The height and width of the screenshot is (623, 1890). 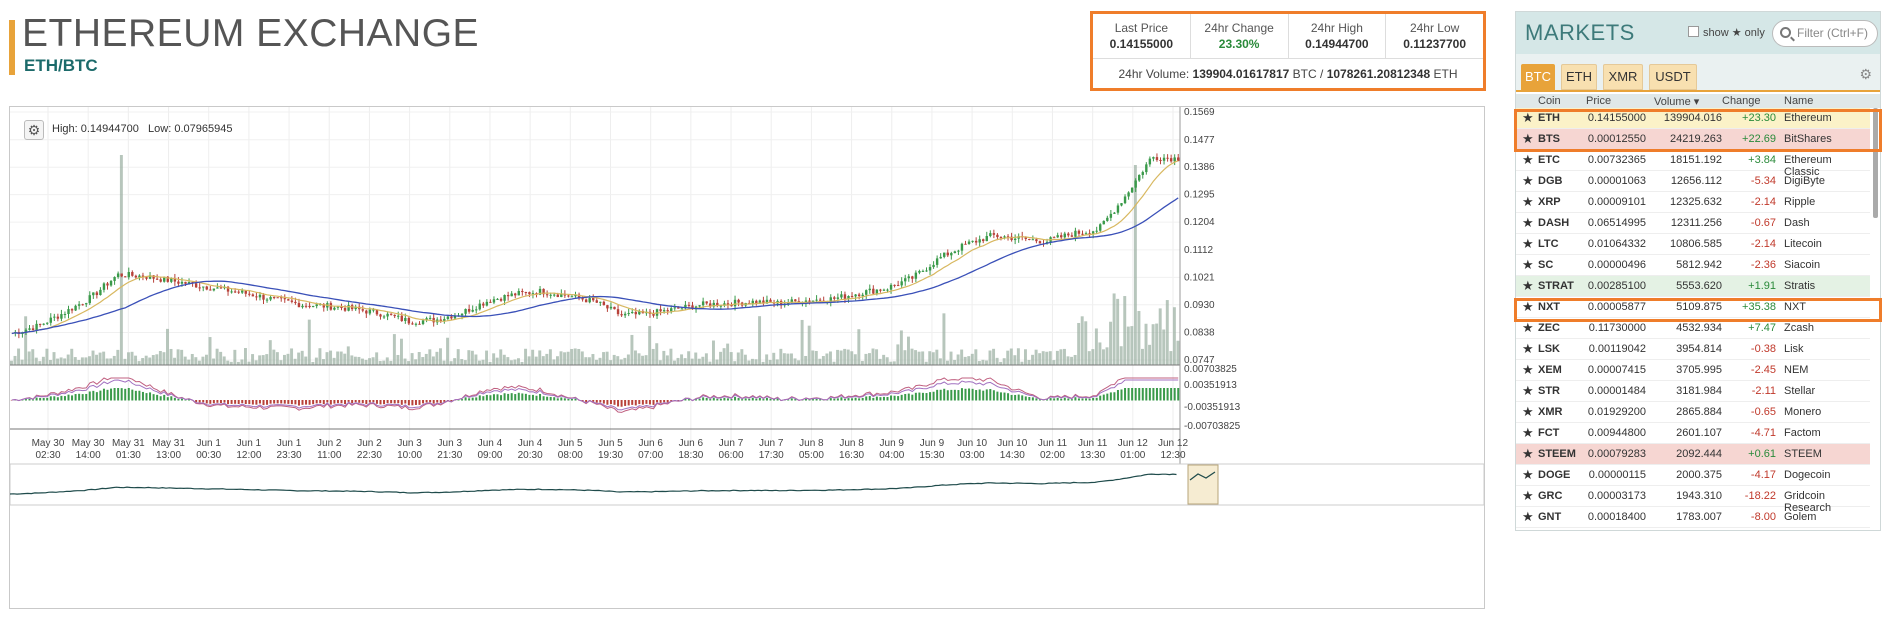 I want to click on price-tick-label: 0.1477, so click(x=1199, y=140).